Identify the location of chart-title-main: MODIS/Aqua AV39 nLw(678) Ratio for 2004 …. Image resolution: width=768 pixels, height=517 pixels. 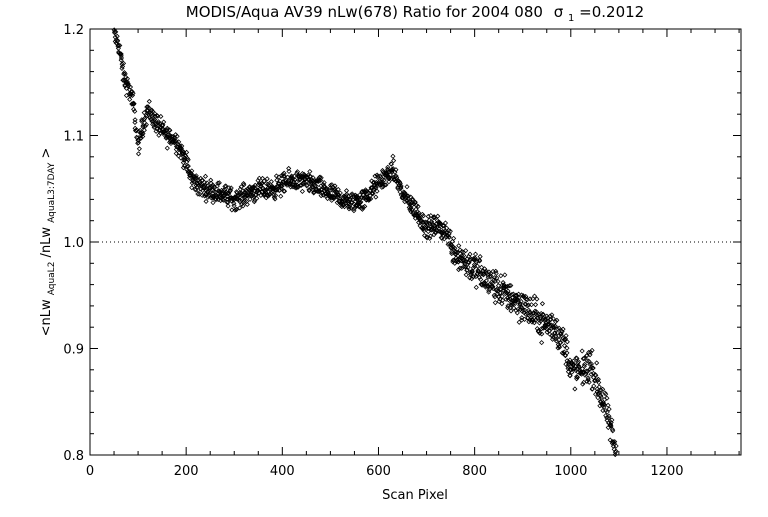
(364, 12).